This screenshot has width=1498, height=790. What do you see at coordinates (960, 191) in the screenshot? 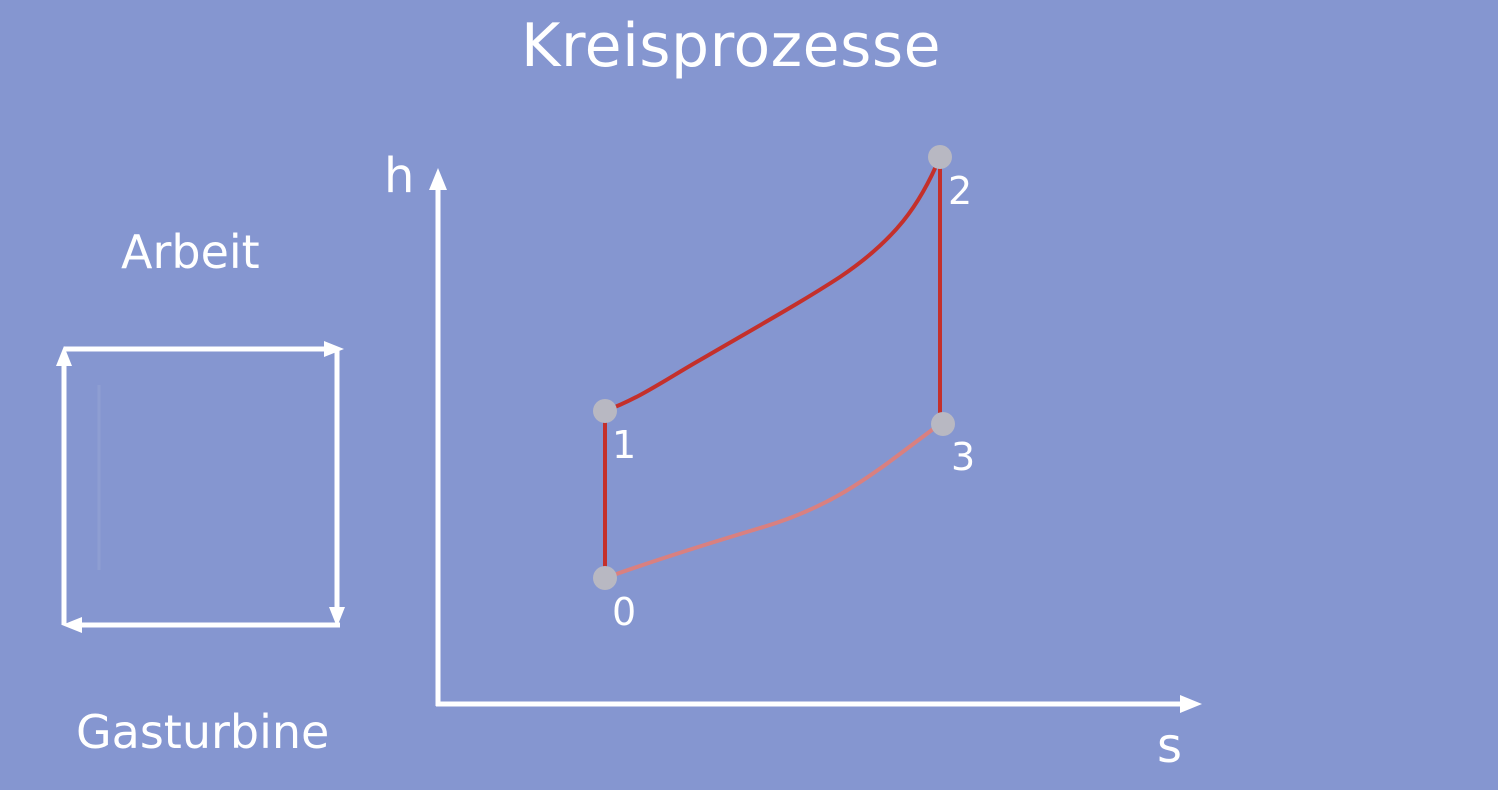
I see `state-label-2: 2` at bounding box center [960, 191].